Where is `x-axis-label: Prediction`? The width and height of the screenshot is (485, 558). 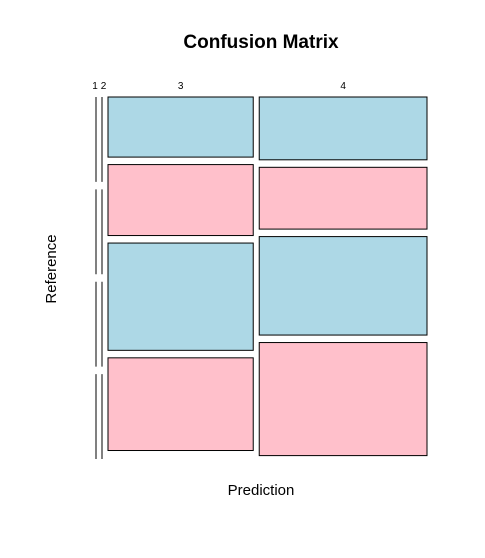 x-axis-label: Prediction is located at coordinates (261, 490).